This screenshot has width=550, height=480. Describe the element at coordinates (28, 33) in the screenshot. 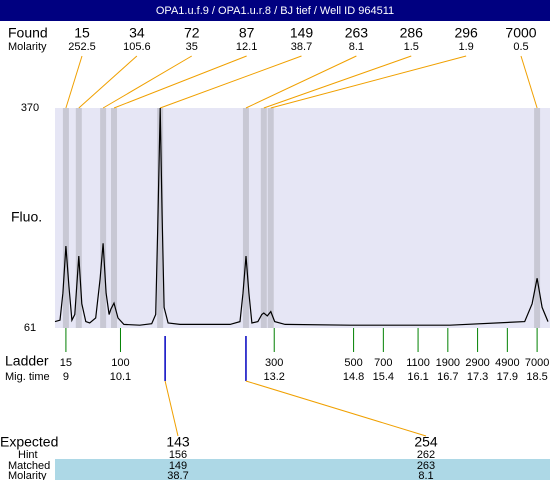

I see `found-label: Found` at that location.